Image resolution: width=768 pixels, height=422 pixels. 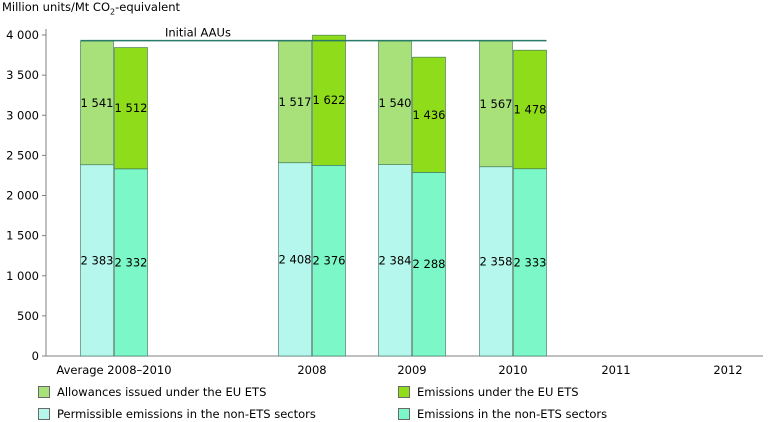 I want to click on allowance-non-ets-value-label: 2 408, so click(x=295, y=259).